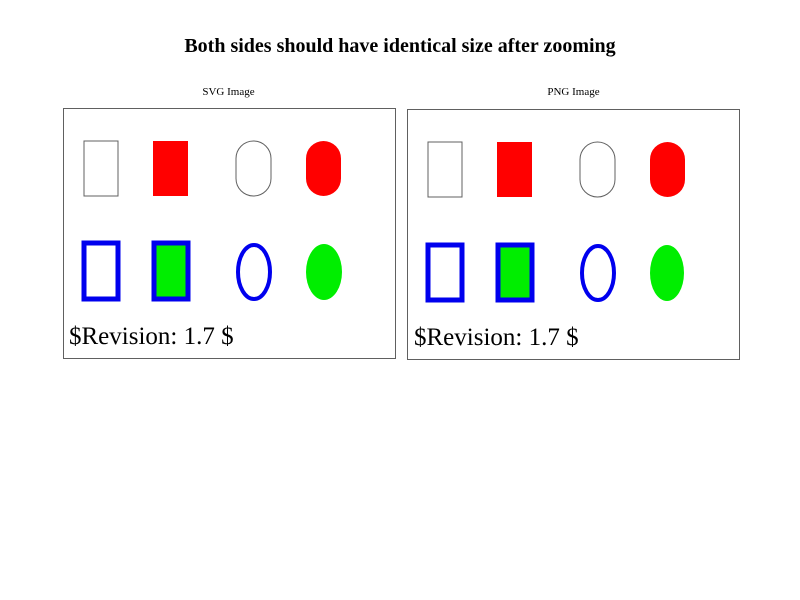 The width and height of the screenshot is (800, 600). I want to click on svg-image-canvas: $Revision: 1.7 $, so click(205, 245).